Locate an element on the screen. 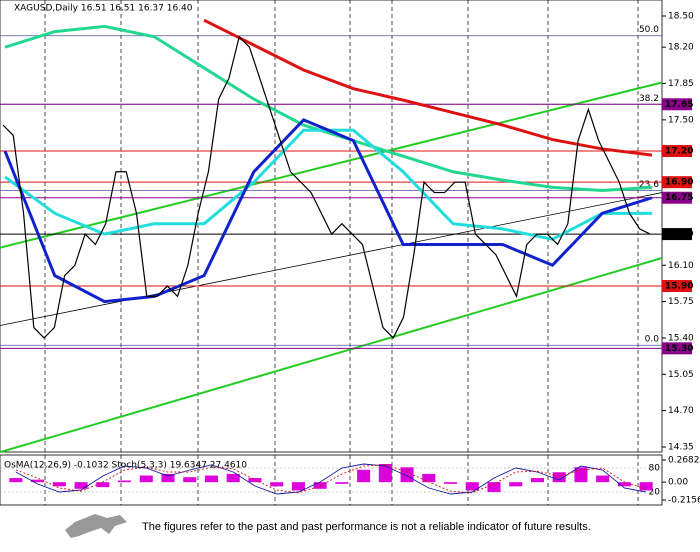 The image size is (700, 552). level-label: 17.20 is located at coordinates (679, 152).